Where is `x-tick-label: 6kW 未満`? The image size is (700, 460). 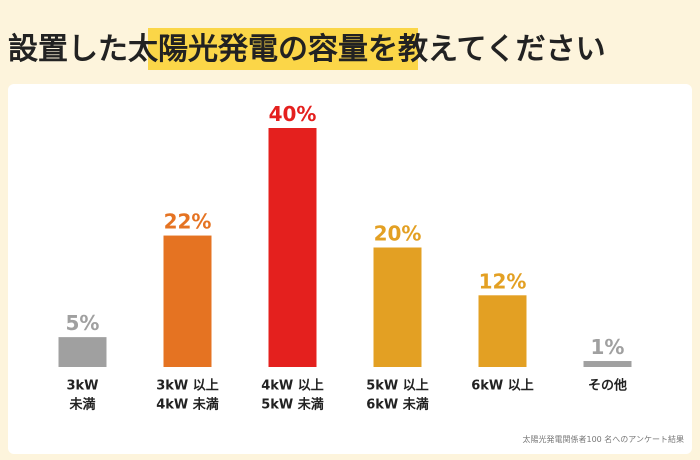
x-tick-label: 6kW 未満 is located at coordinates (397, 405).